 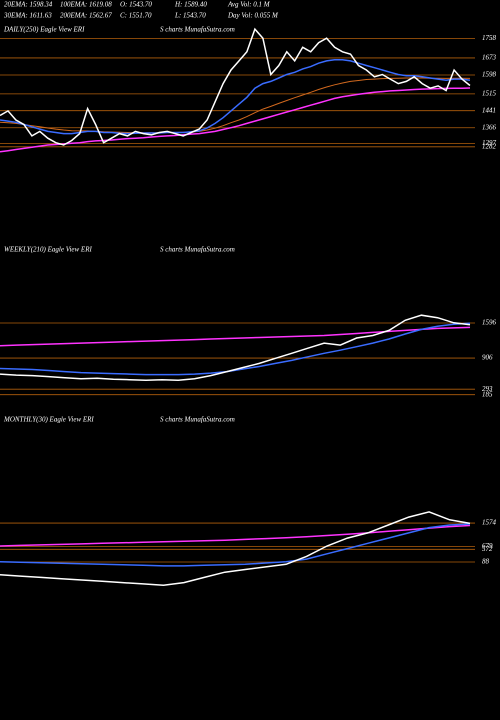 What do you see at coordinates (489, 110) in the screenshot?
I see `y-tick-label: 1441` at bounding box center [489, 110].